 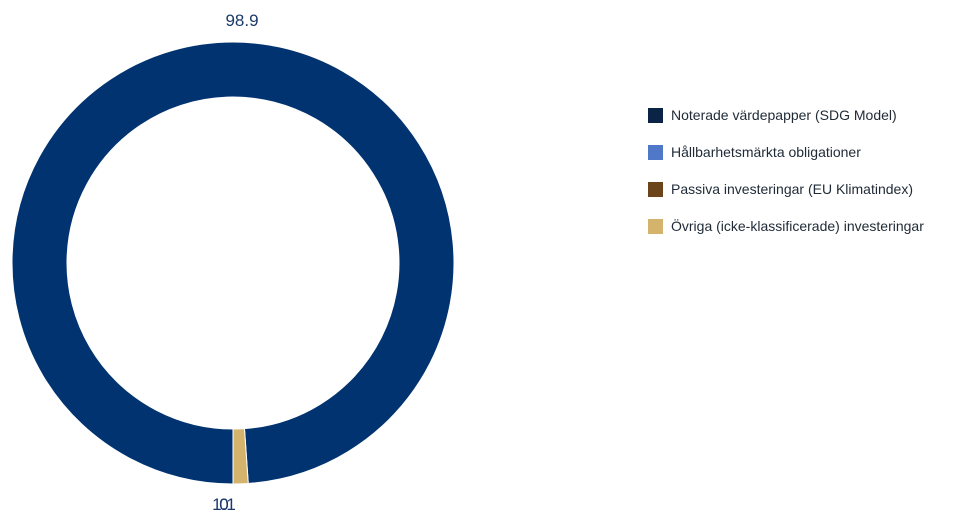 I want to click on slice-ovriga-icke-klassificerade-investeringar, so click(x=240, y=456).